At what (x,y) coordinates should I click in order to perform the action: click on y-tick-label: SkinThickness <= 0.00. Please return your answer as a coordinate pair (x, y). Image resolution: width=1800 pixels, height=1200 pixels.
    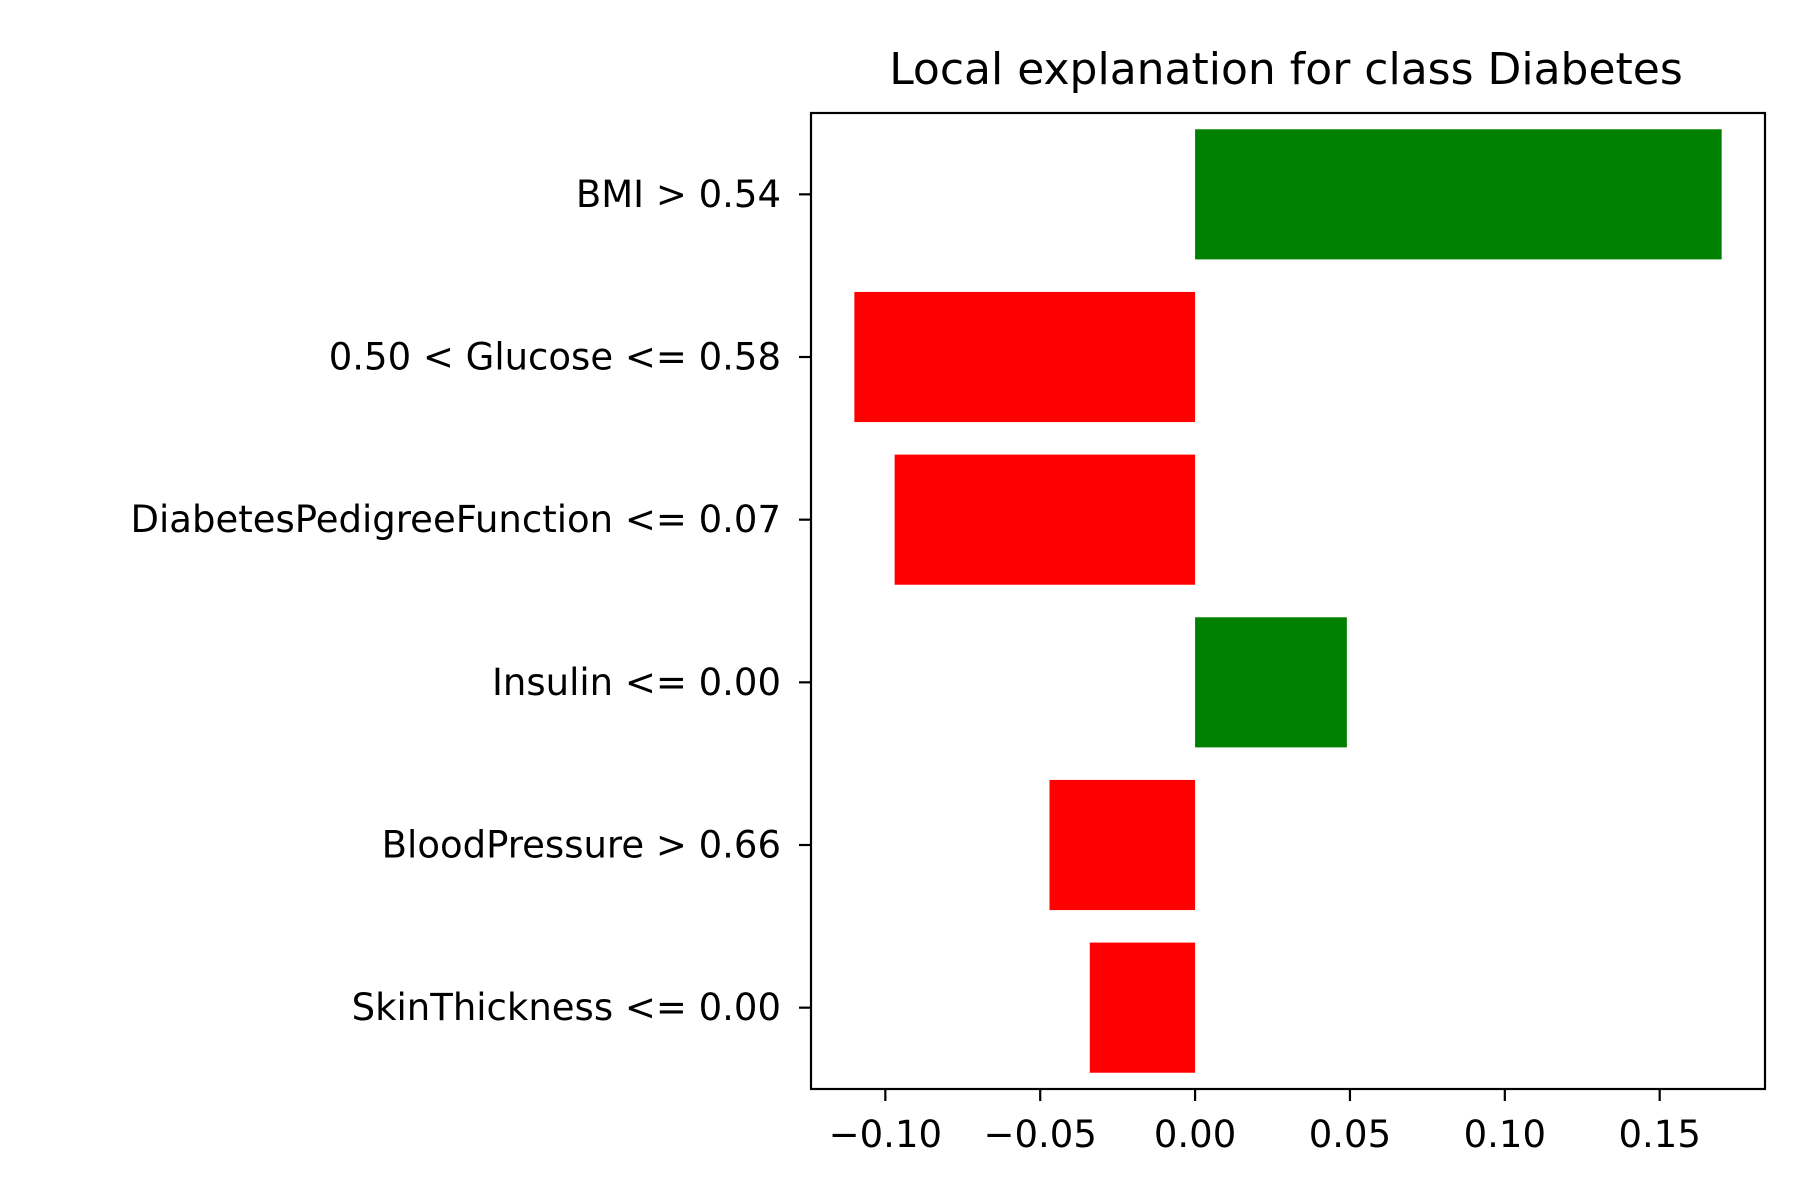
    Looking at the image, I should click on (566, 1007).